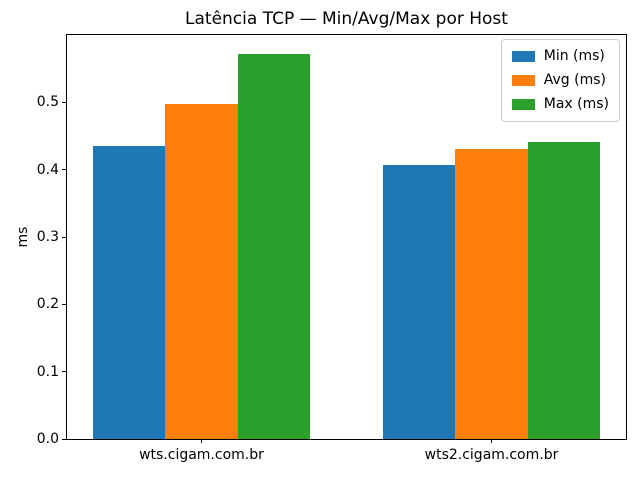 The image size is (640, 480). What do you see at coordinates (346, 19) in the screenshot?
I see `chart-title: Latência TCP — Min/Avg/Max por Host` at bounding box center [346, 19].